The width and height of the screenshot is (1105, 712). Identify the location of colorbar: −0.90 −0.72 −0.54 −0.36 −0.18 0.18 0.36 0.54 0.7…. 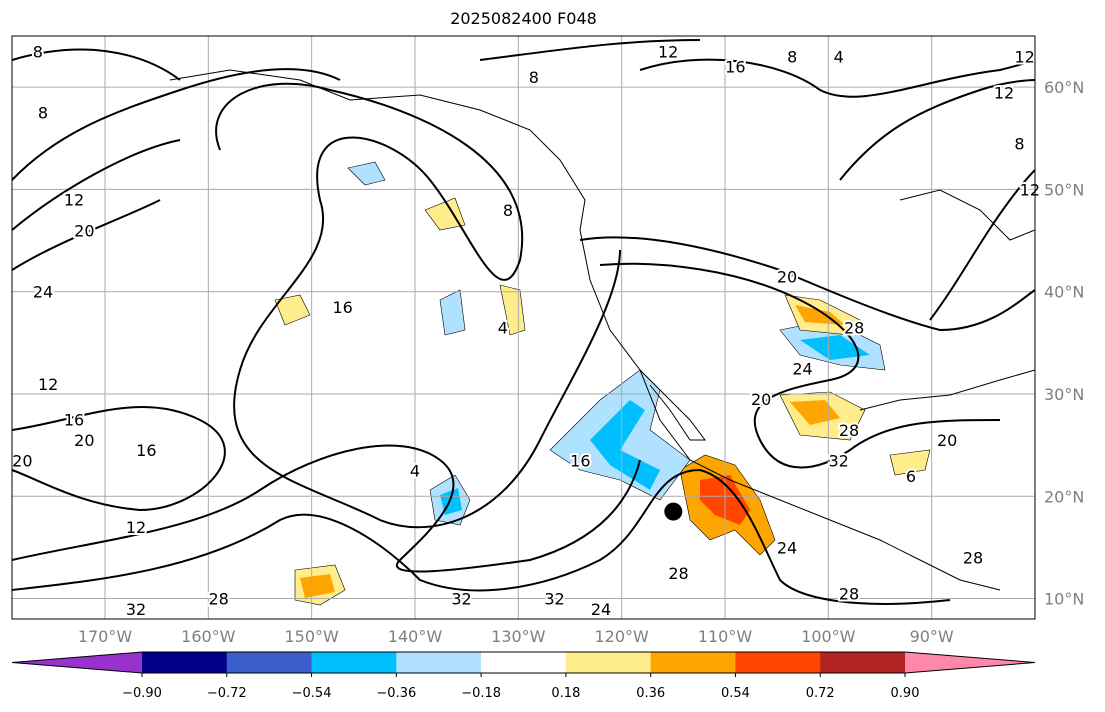
(523, 676).